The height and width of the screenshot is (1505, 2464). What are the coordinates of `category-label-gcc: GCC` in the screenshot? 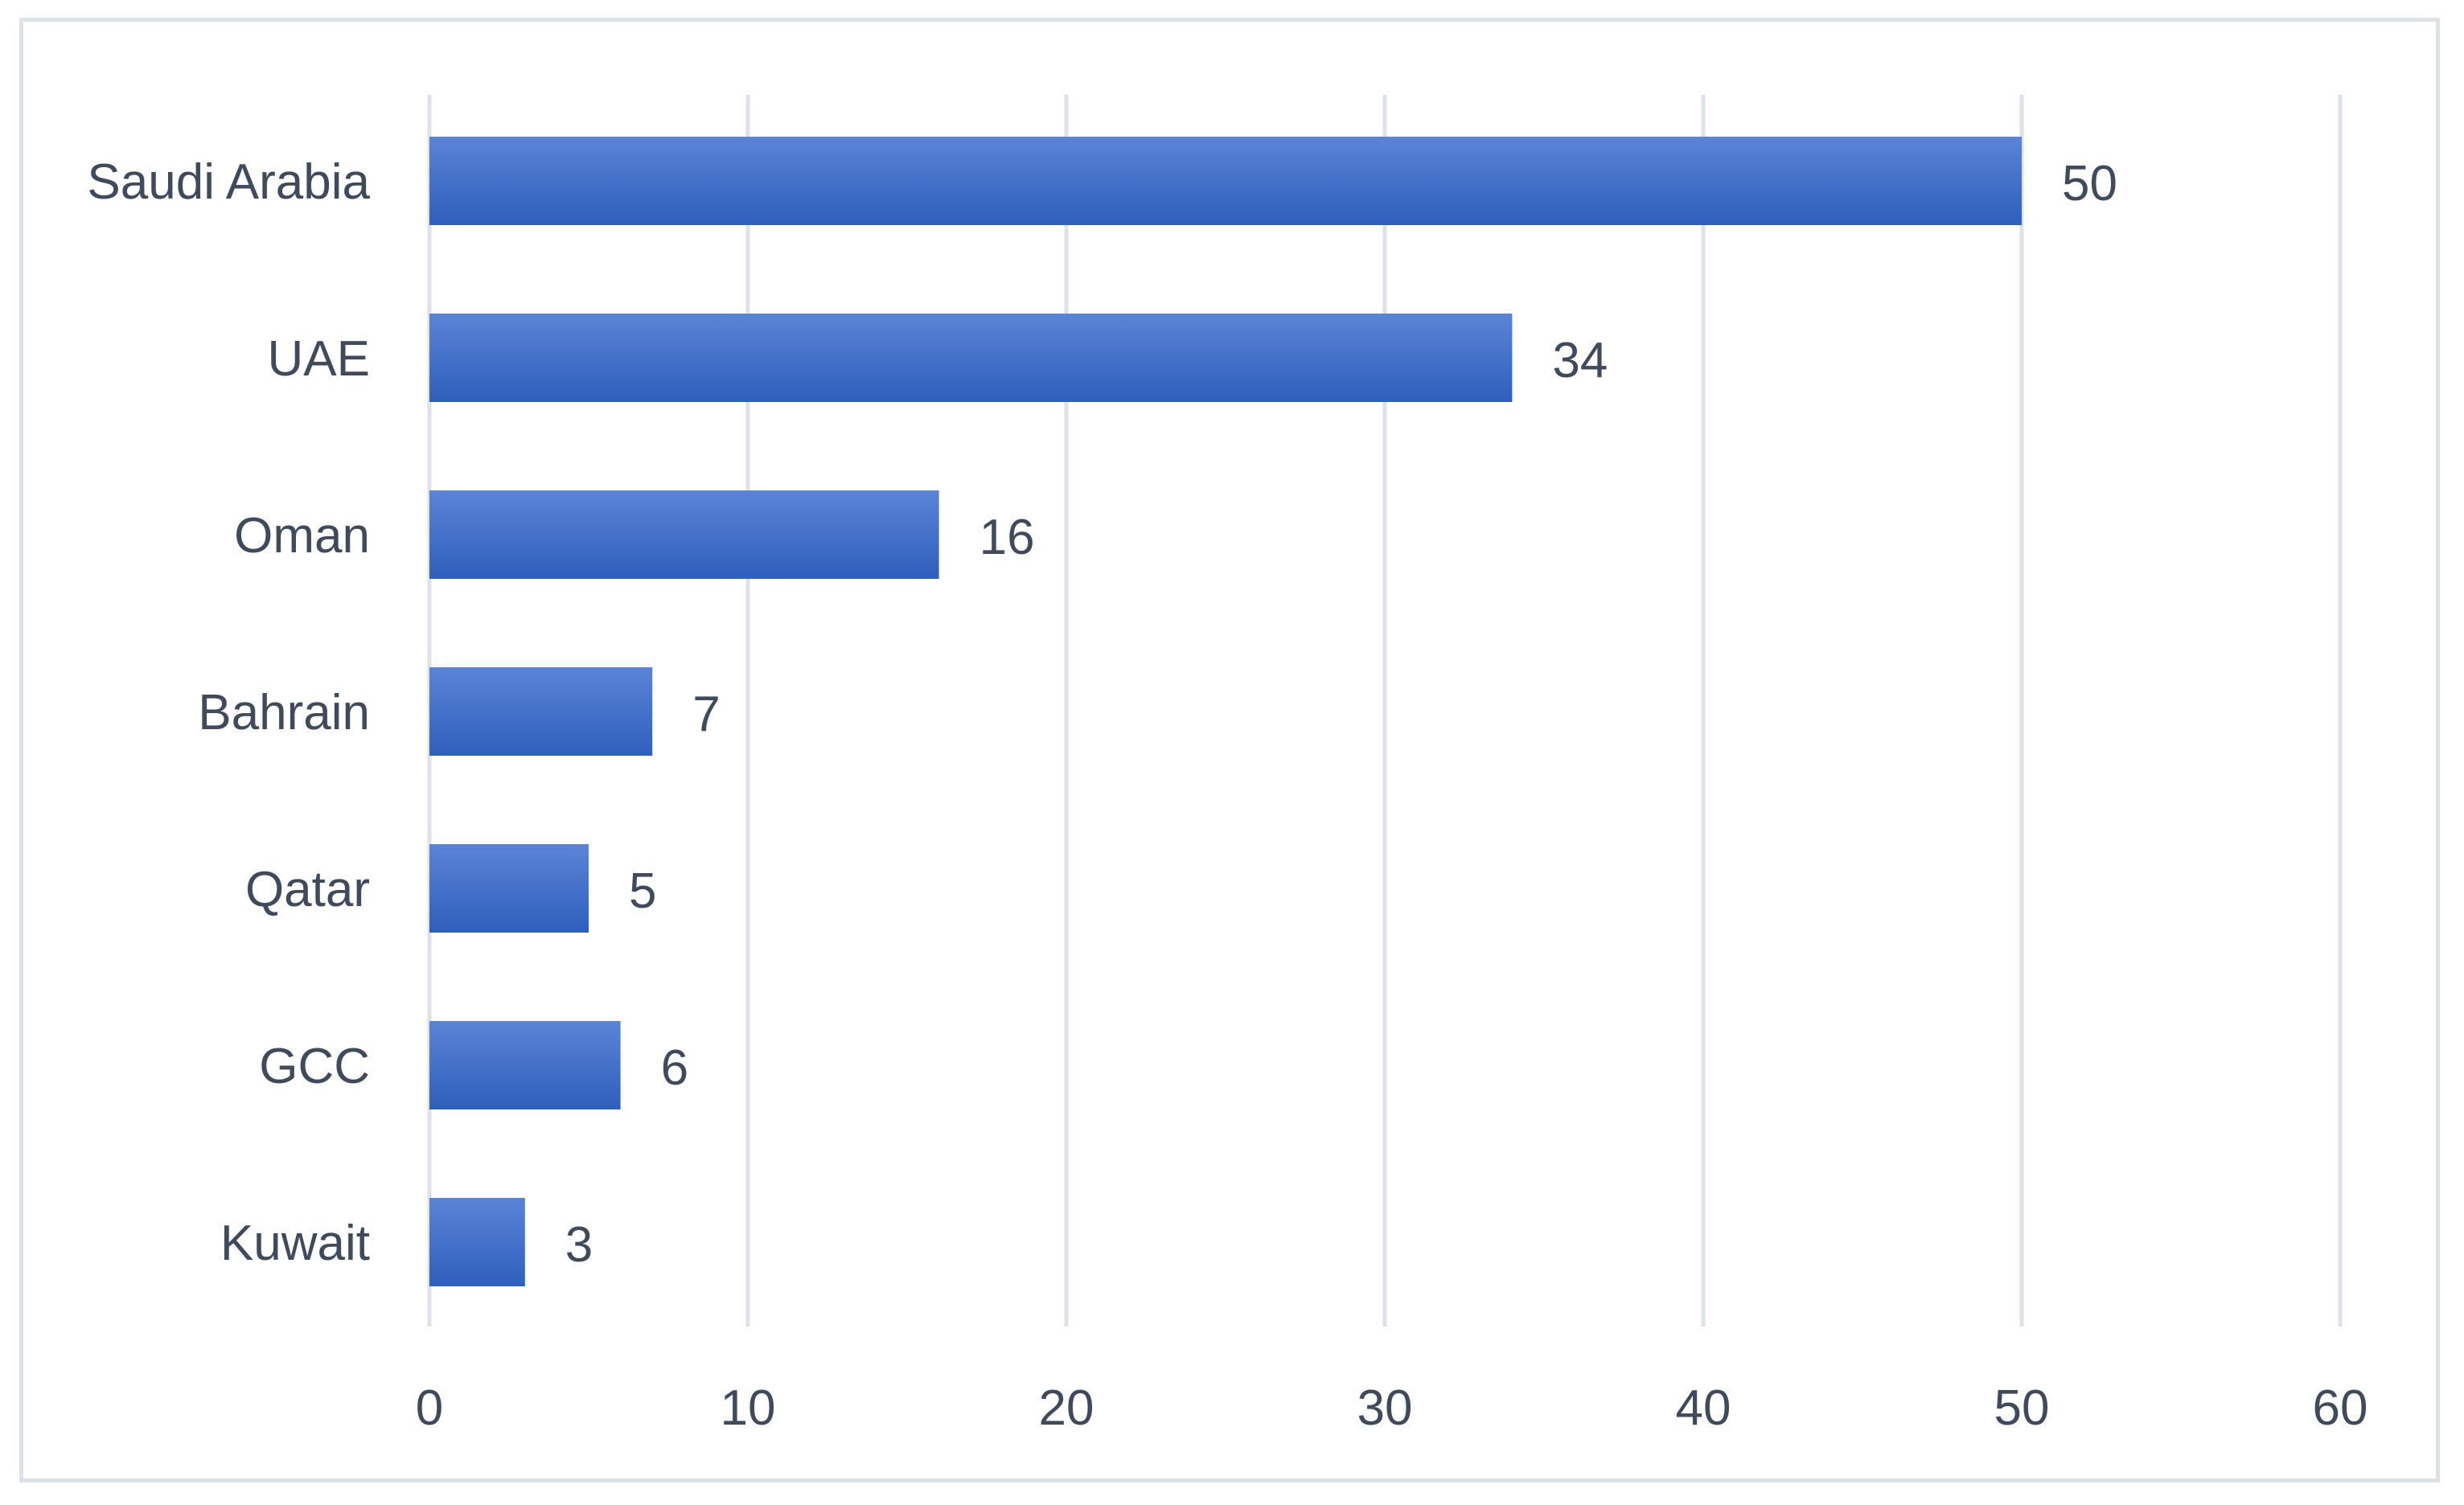 It's located at (314, 1067).